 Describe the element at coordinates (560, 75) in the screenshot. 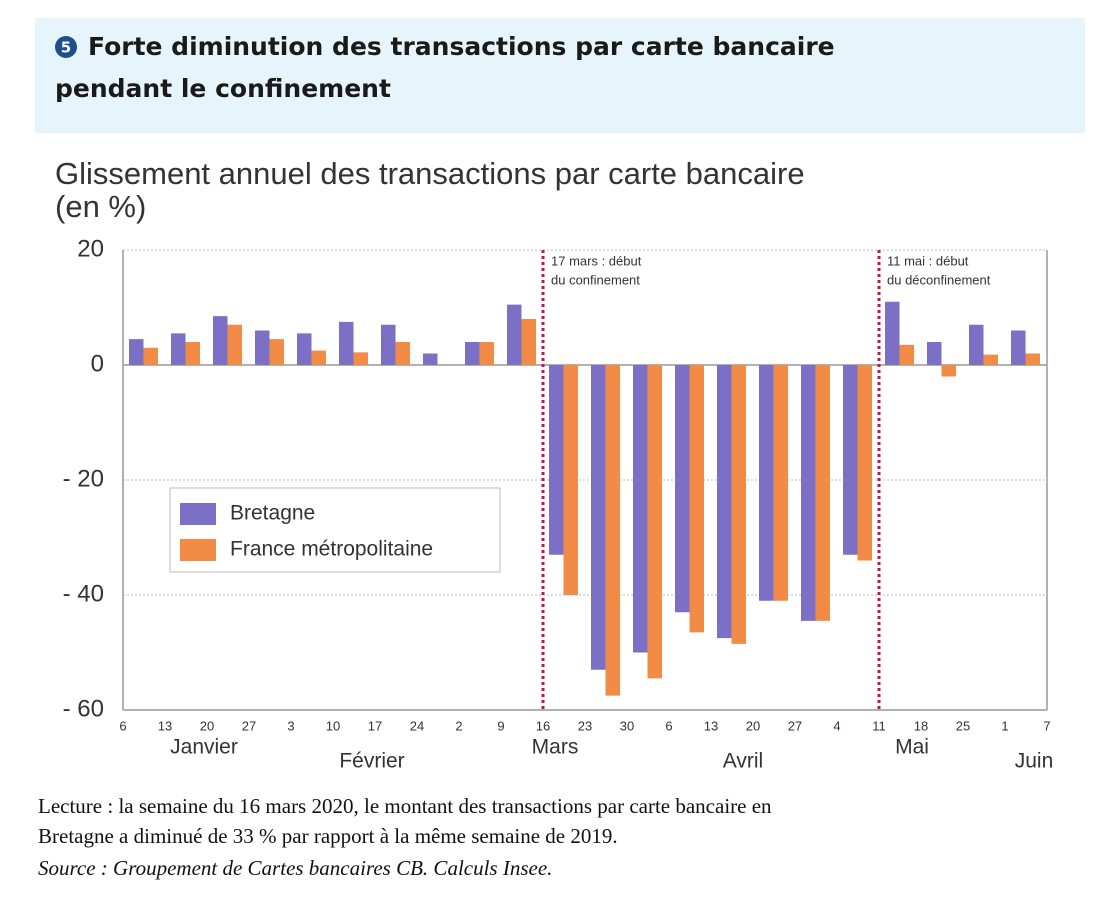

I see `header-box` at that location.